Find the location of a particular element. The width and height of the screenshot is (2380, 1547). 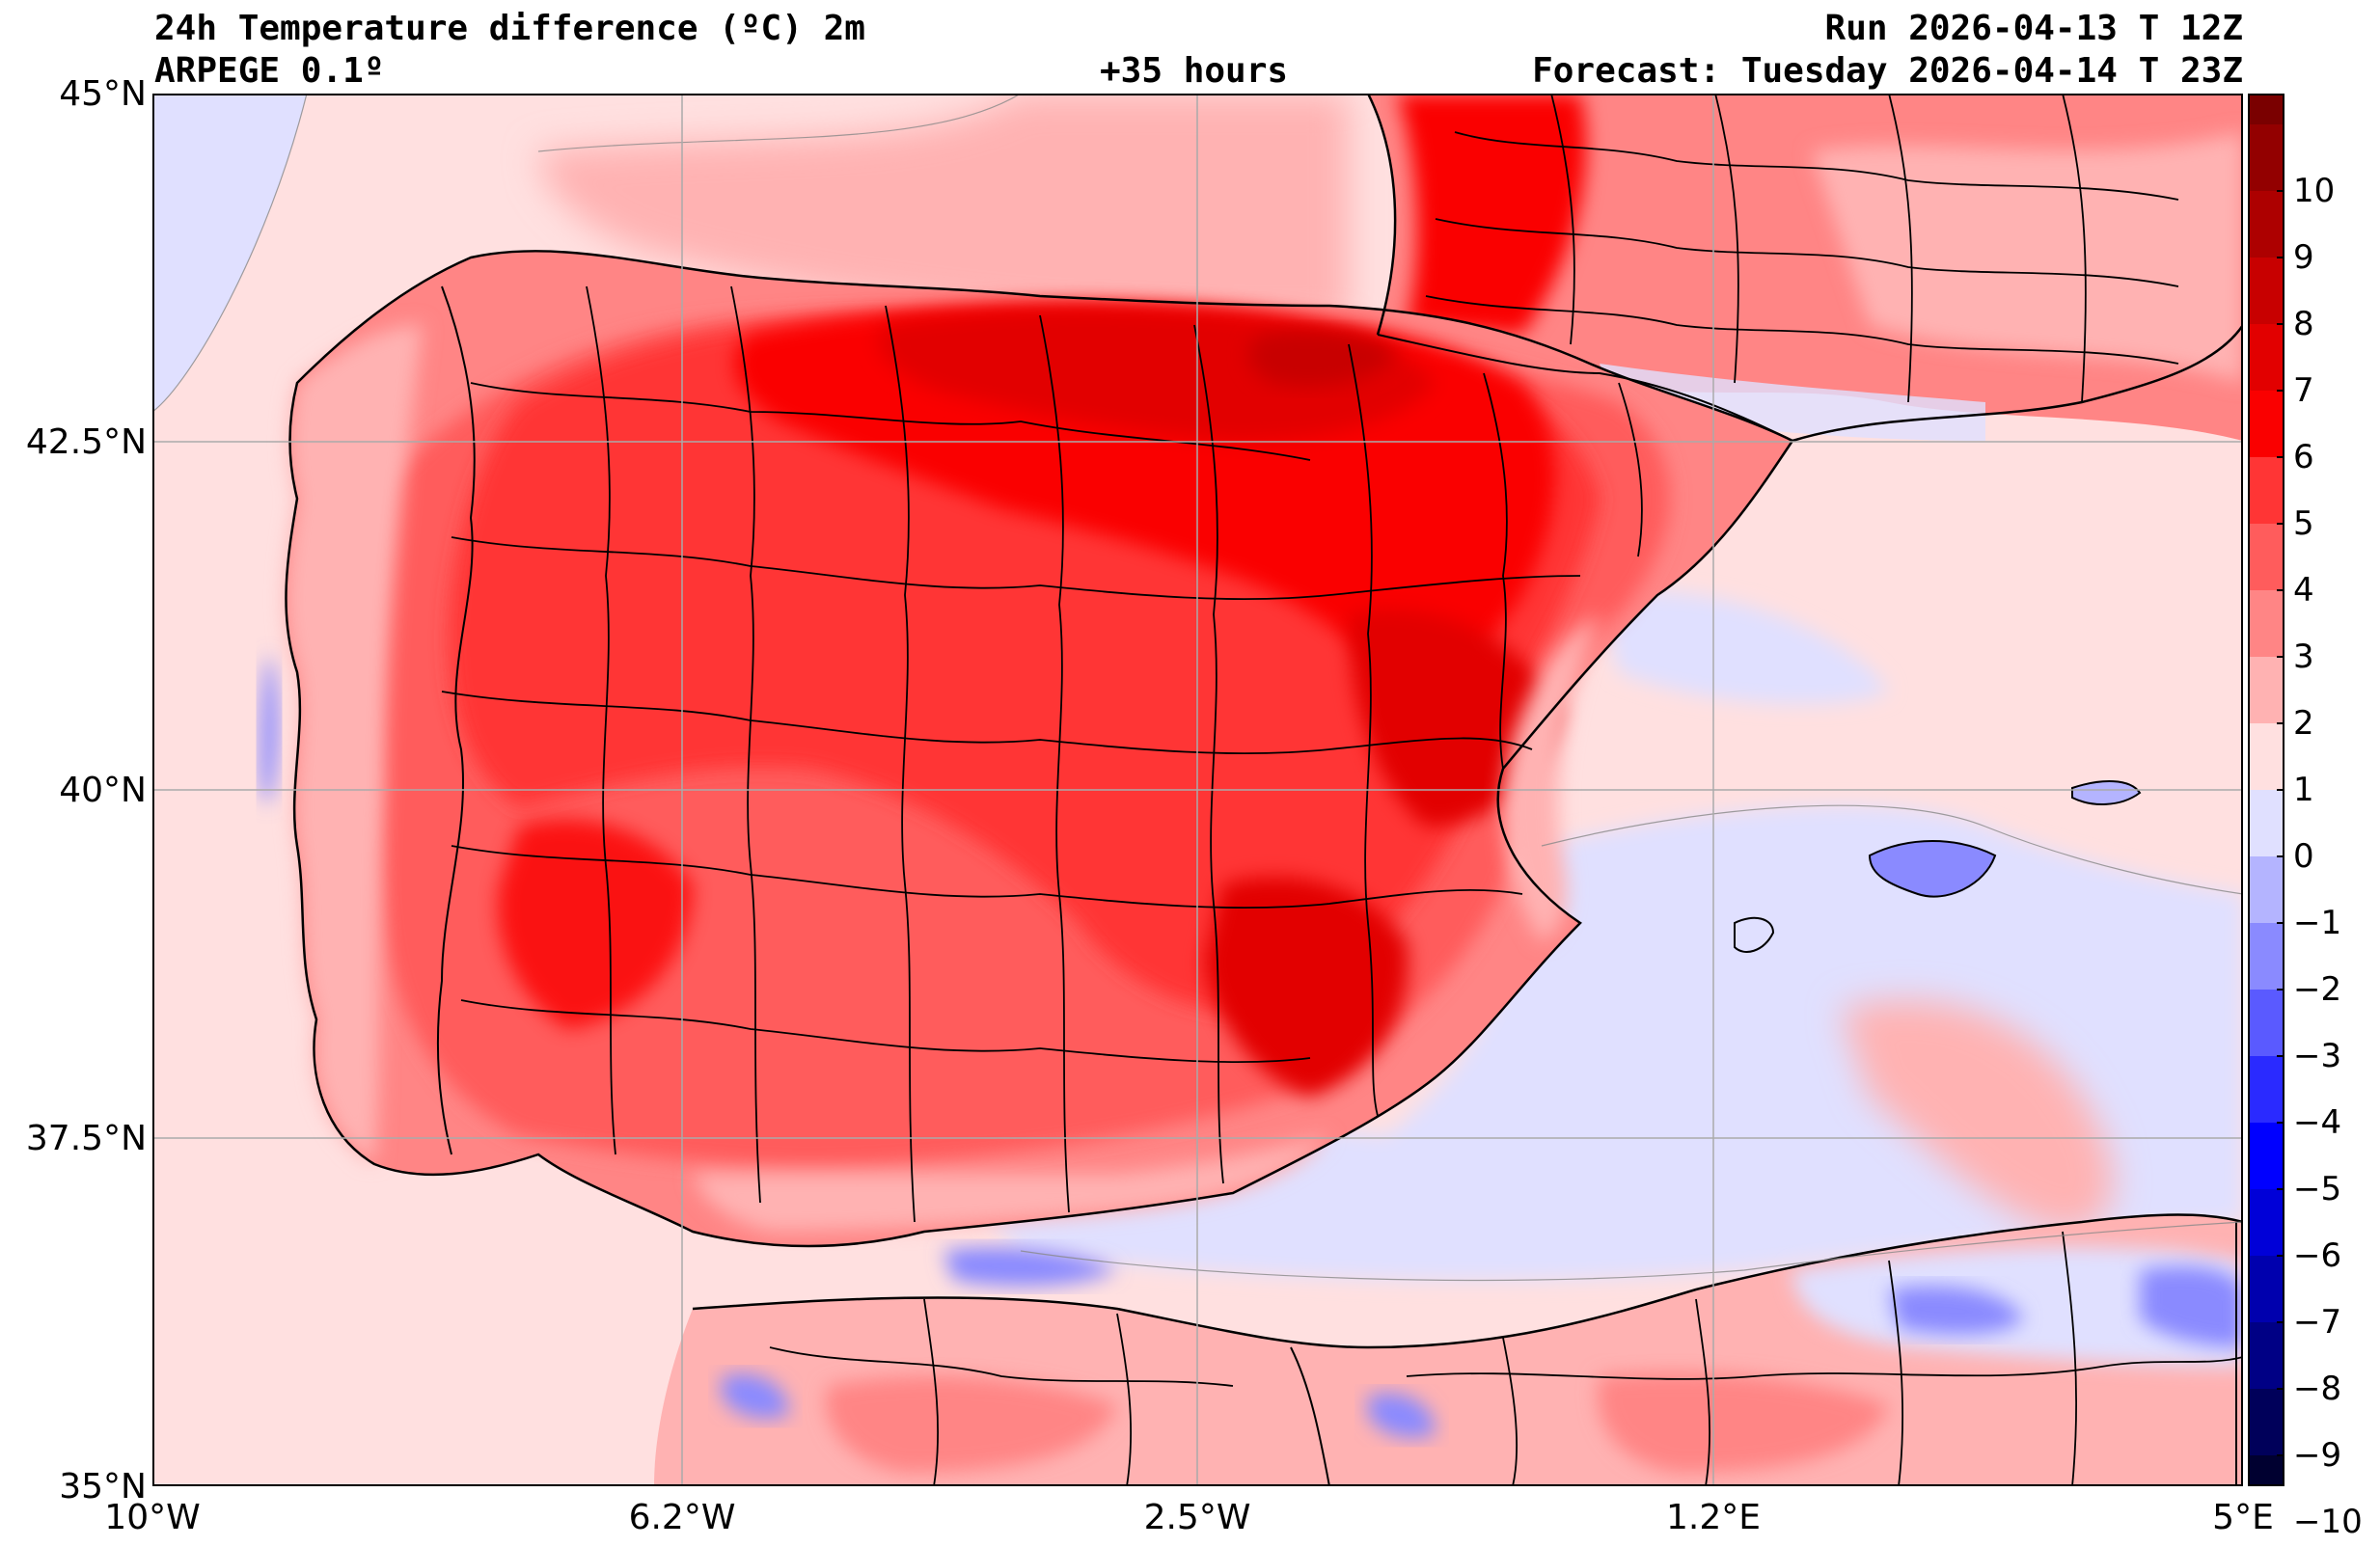

andalucia-coast-light is located at coordinates (1011, 1183).